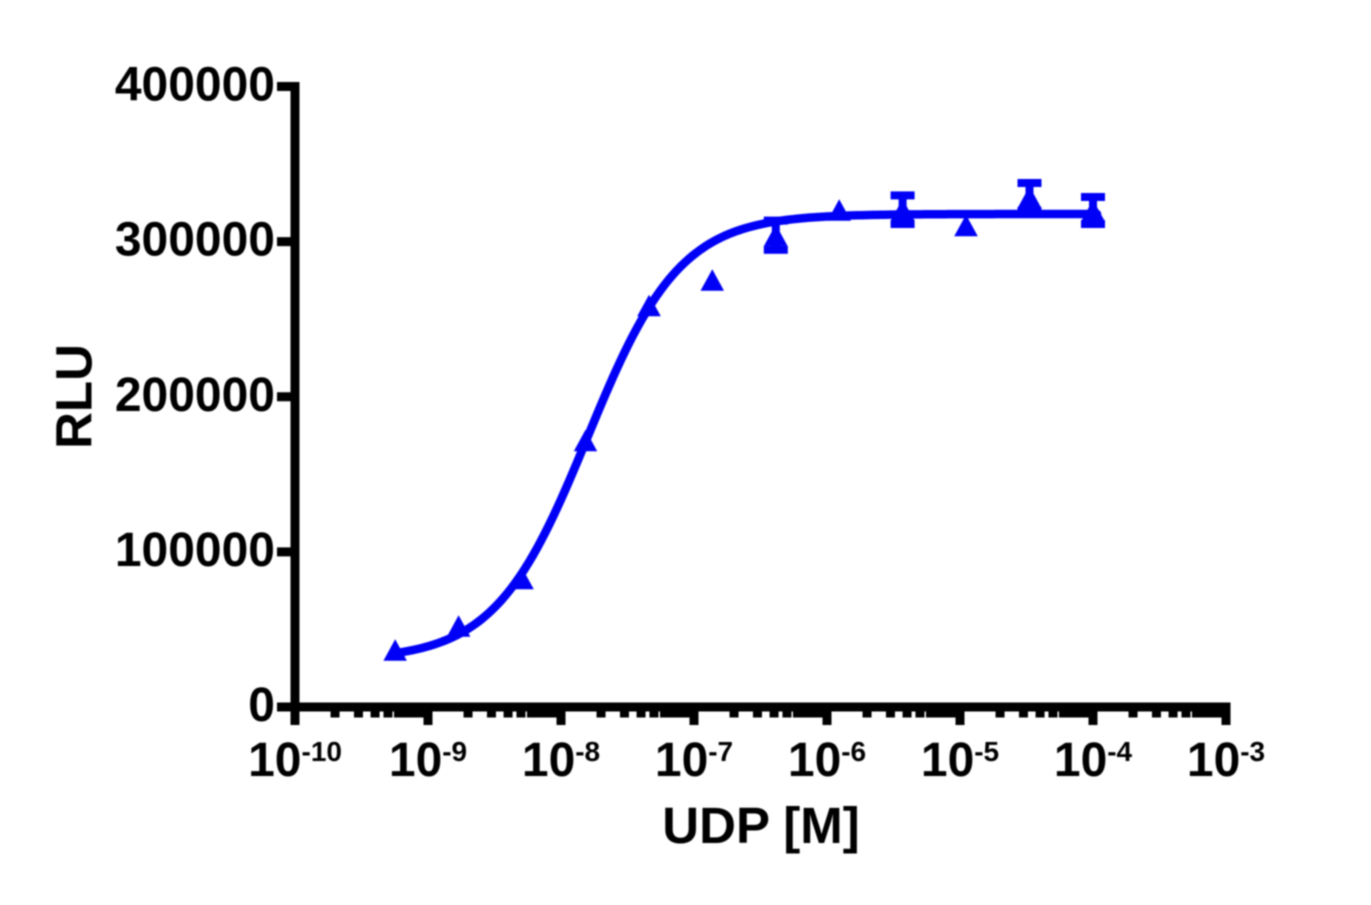 This screenshot has height=905, width=1371. Describe the element at coordinates (261, 705) in the screenshot. I see `svg-text: 0` at that location.